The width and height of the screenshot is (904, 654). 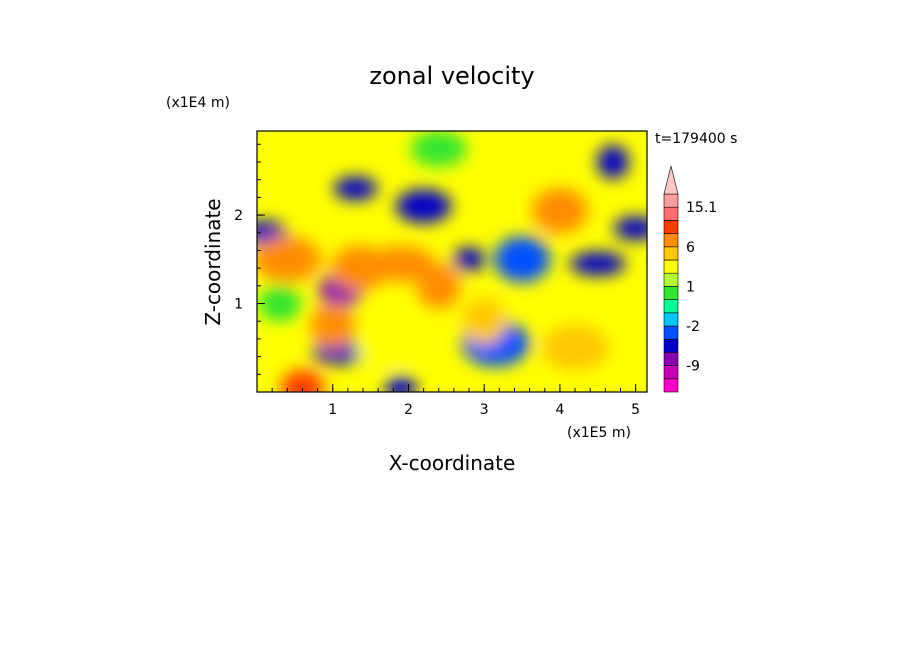 I want to click on y-unit-label: (x1E4 m), so click(x=198, y=103).